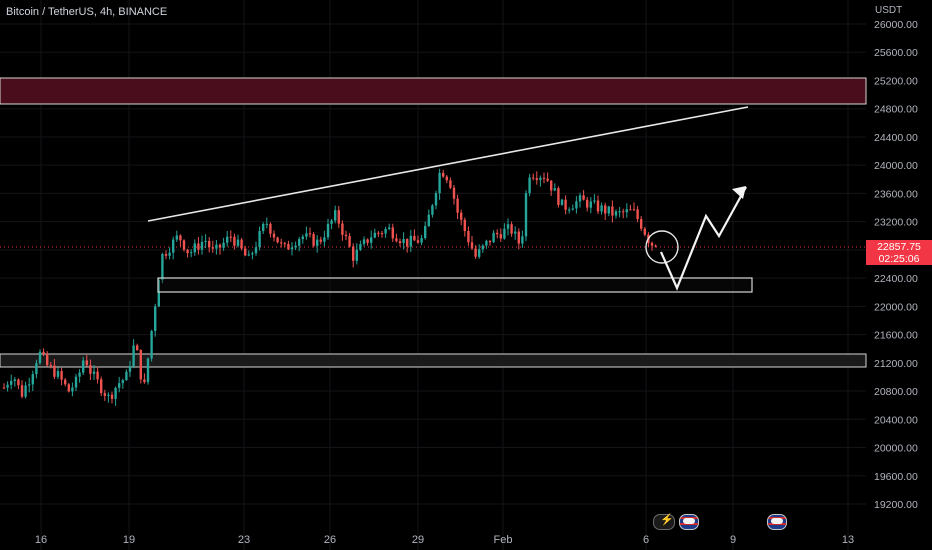 This screenshot has height=550, width=932. What do you see at coordinates (418, 540) in the screenshot?
I see `time-tick-label: 29` at bounding box center [418, 540].